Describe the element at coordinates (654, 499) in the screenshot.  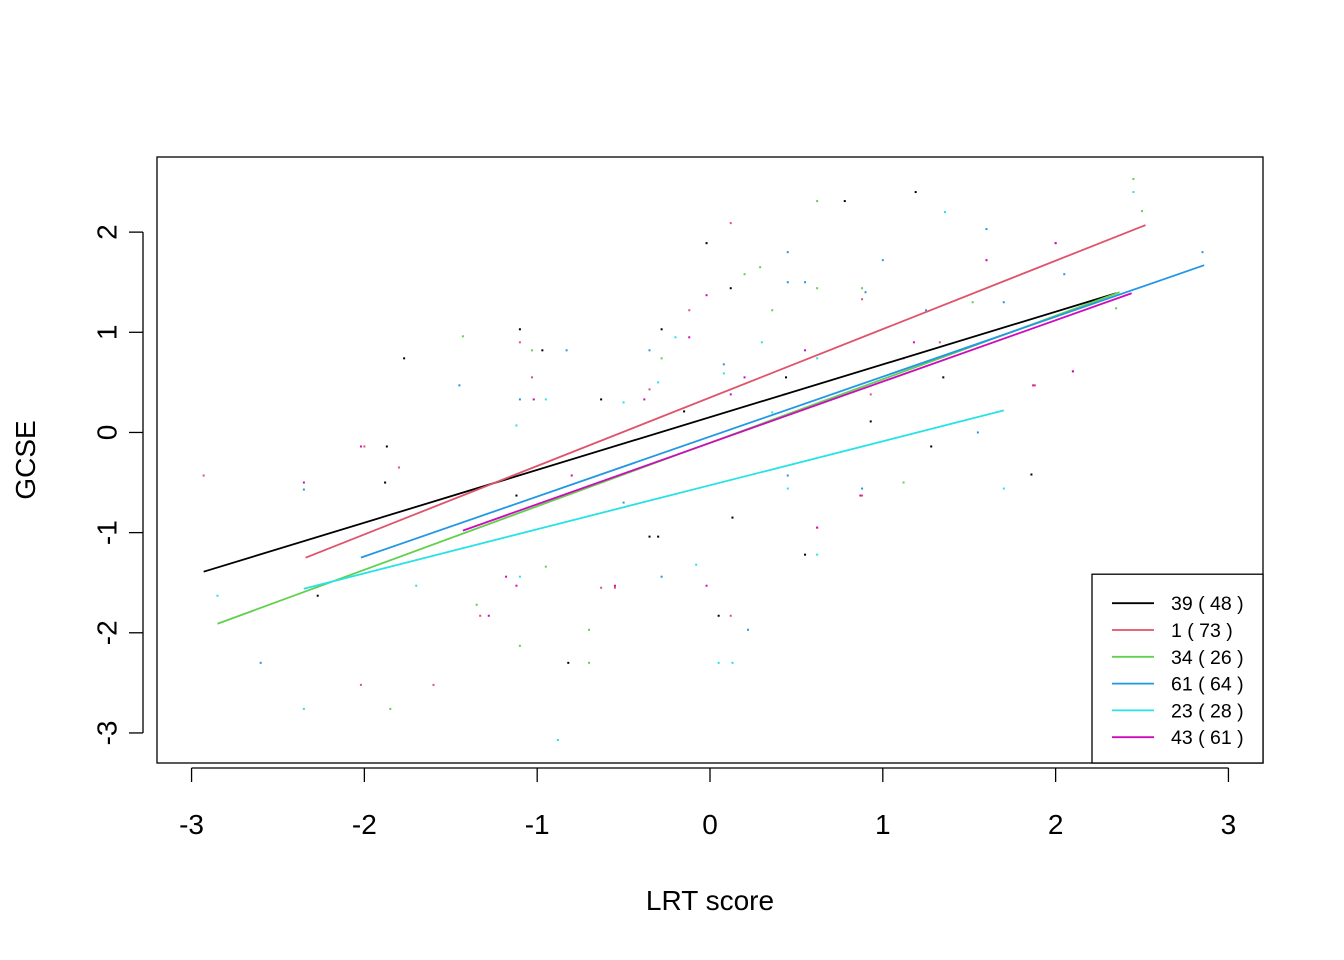
I see `regression-line` at that location.